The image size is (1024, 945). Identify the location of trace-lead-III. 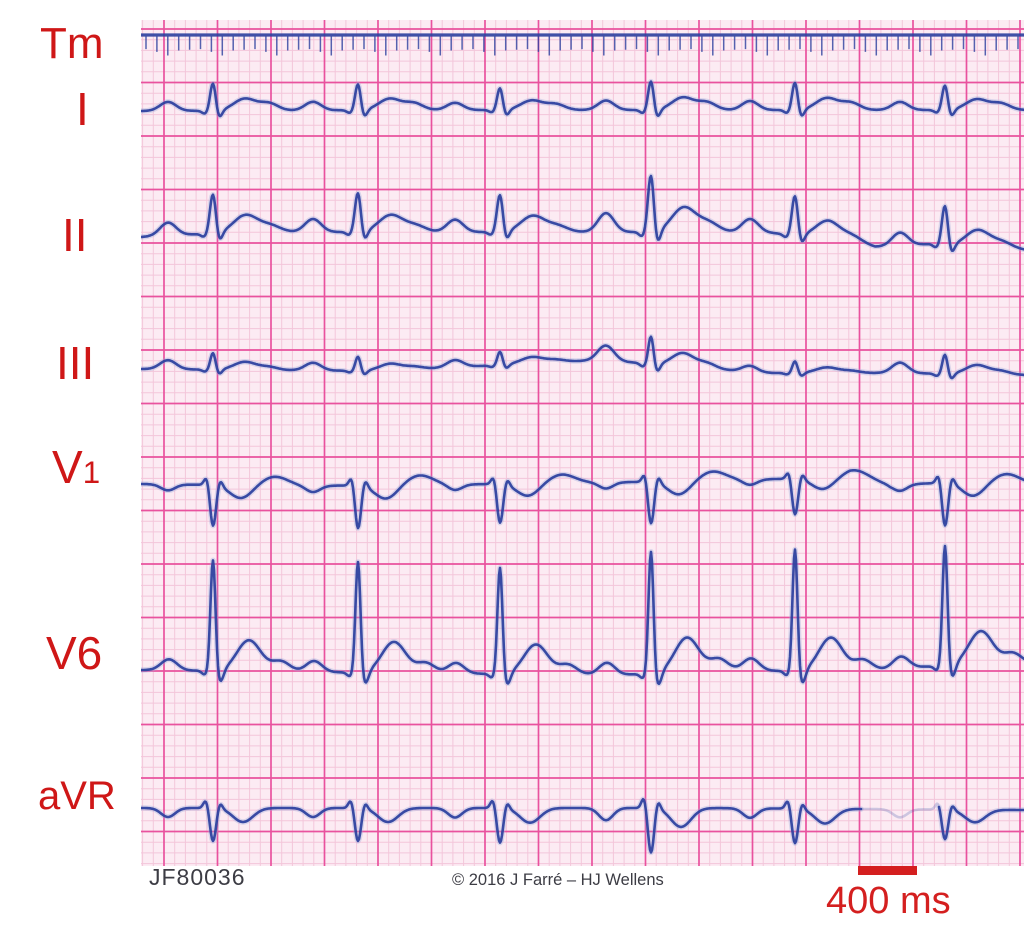
(582, 357).